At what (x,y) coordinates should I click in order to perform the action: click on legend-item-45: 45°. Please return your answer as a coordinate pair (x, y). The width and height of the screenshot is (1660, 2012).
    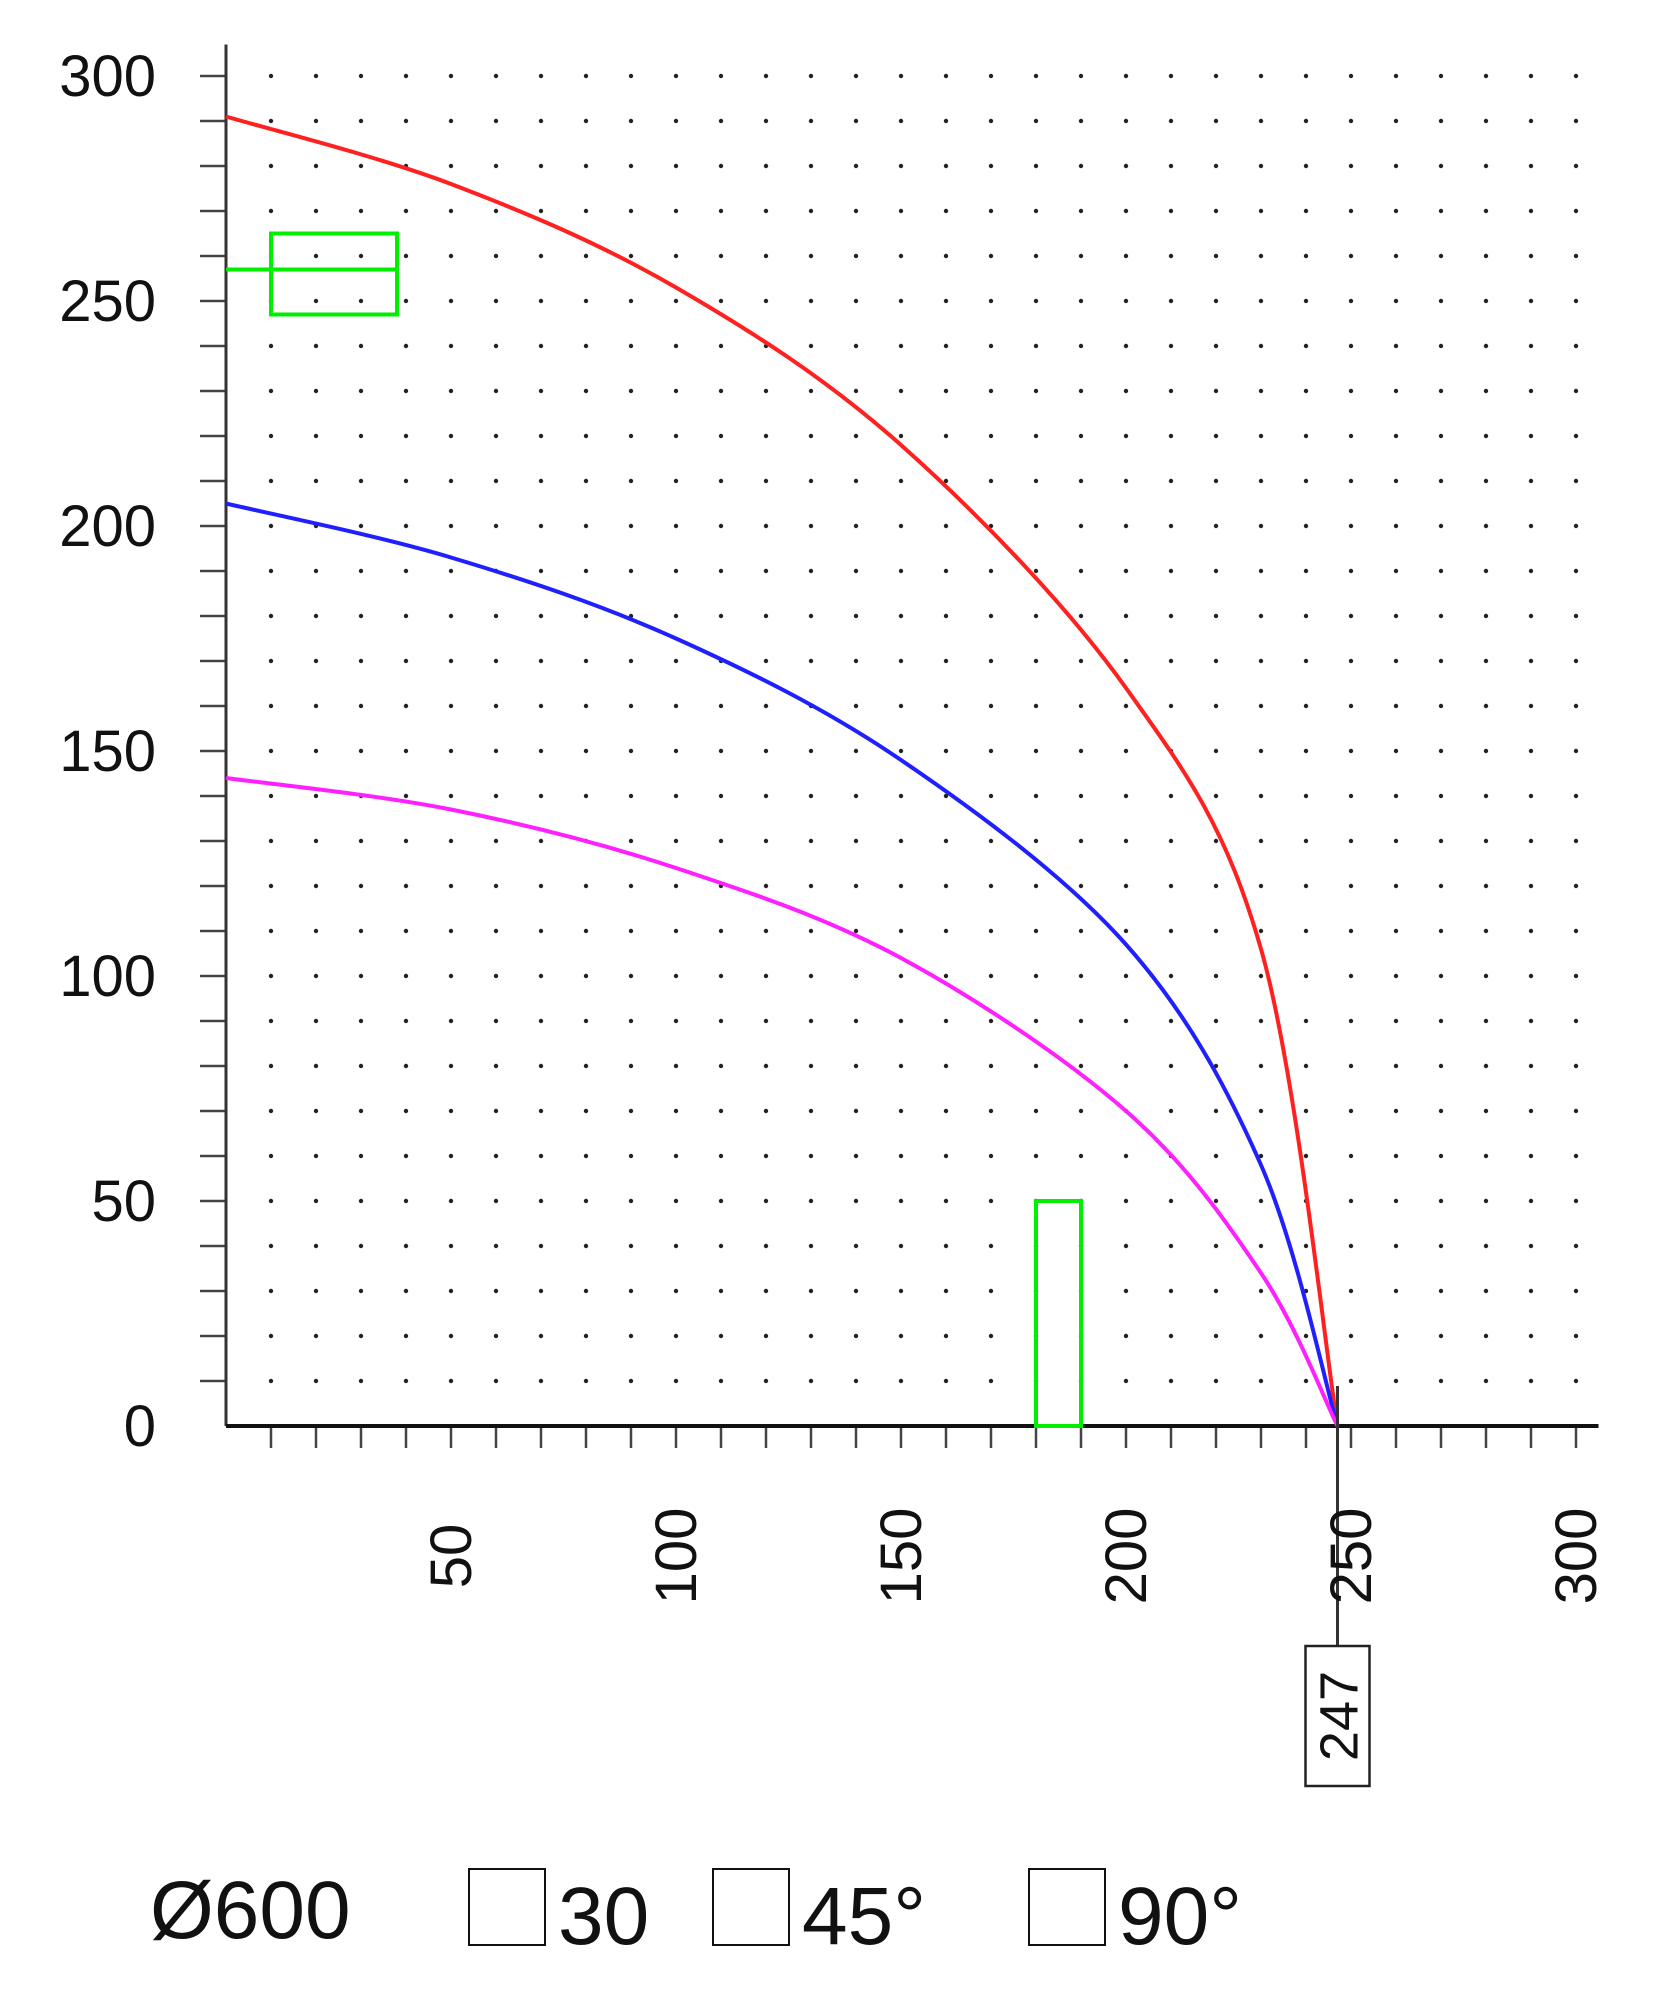
    Looking at the image, I should click on (819, 1919).